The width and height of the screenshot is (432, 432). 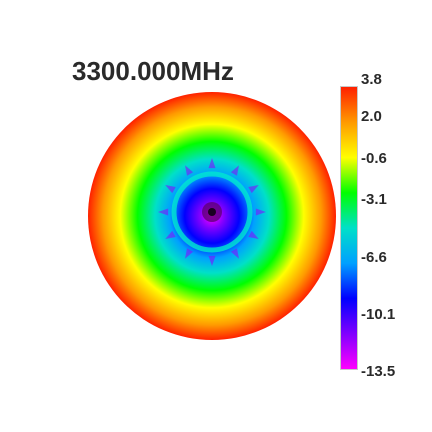 I want to click on colorbar-tick-label: -6.6, so click(x=374, y=257).